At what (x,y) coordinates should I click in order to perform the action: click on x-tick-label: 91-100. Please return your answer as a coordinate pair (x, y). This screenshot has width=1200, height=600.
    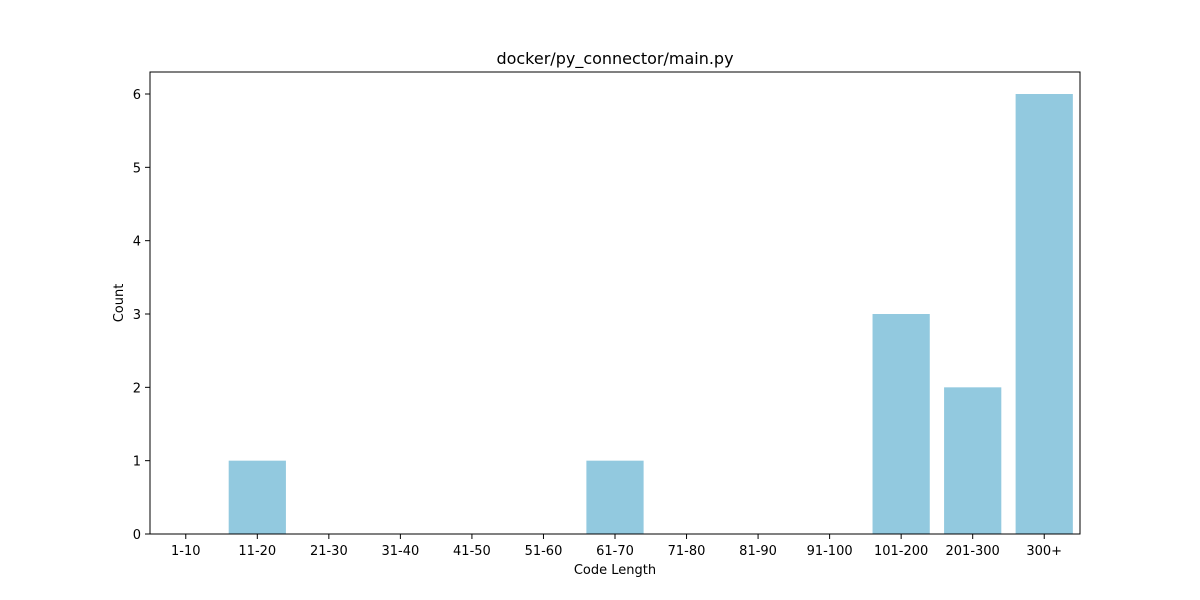
    Looking at the image, I should click on (830, 551).